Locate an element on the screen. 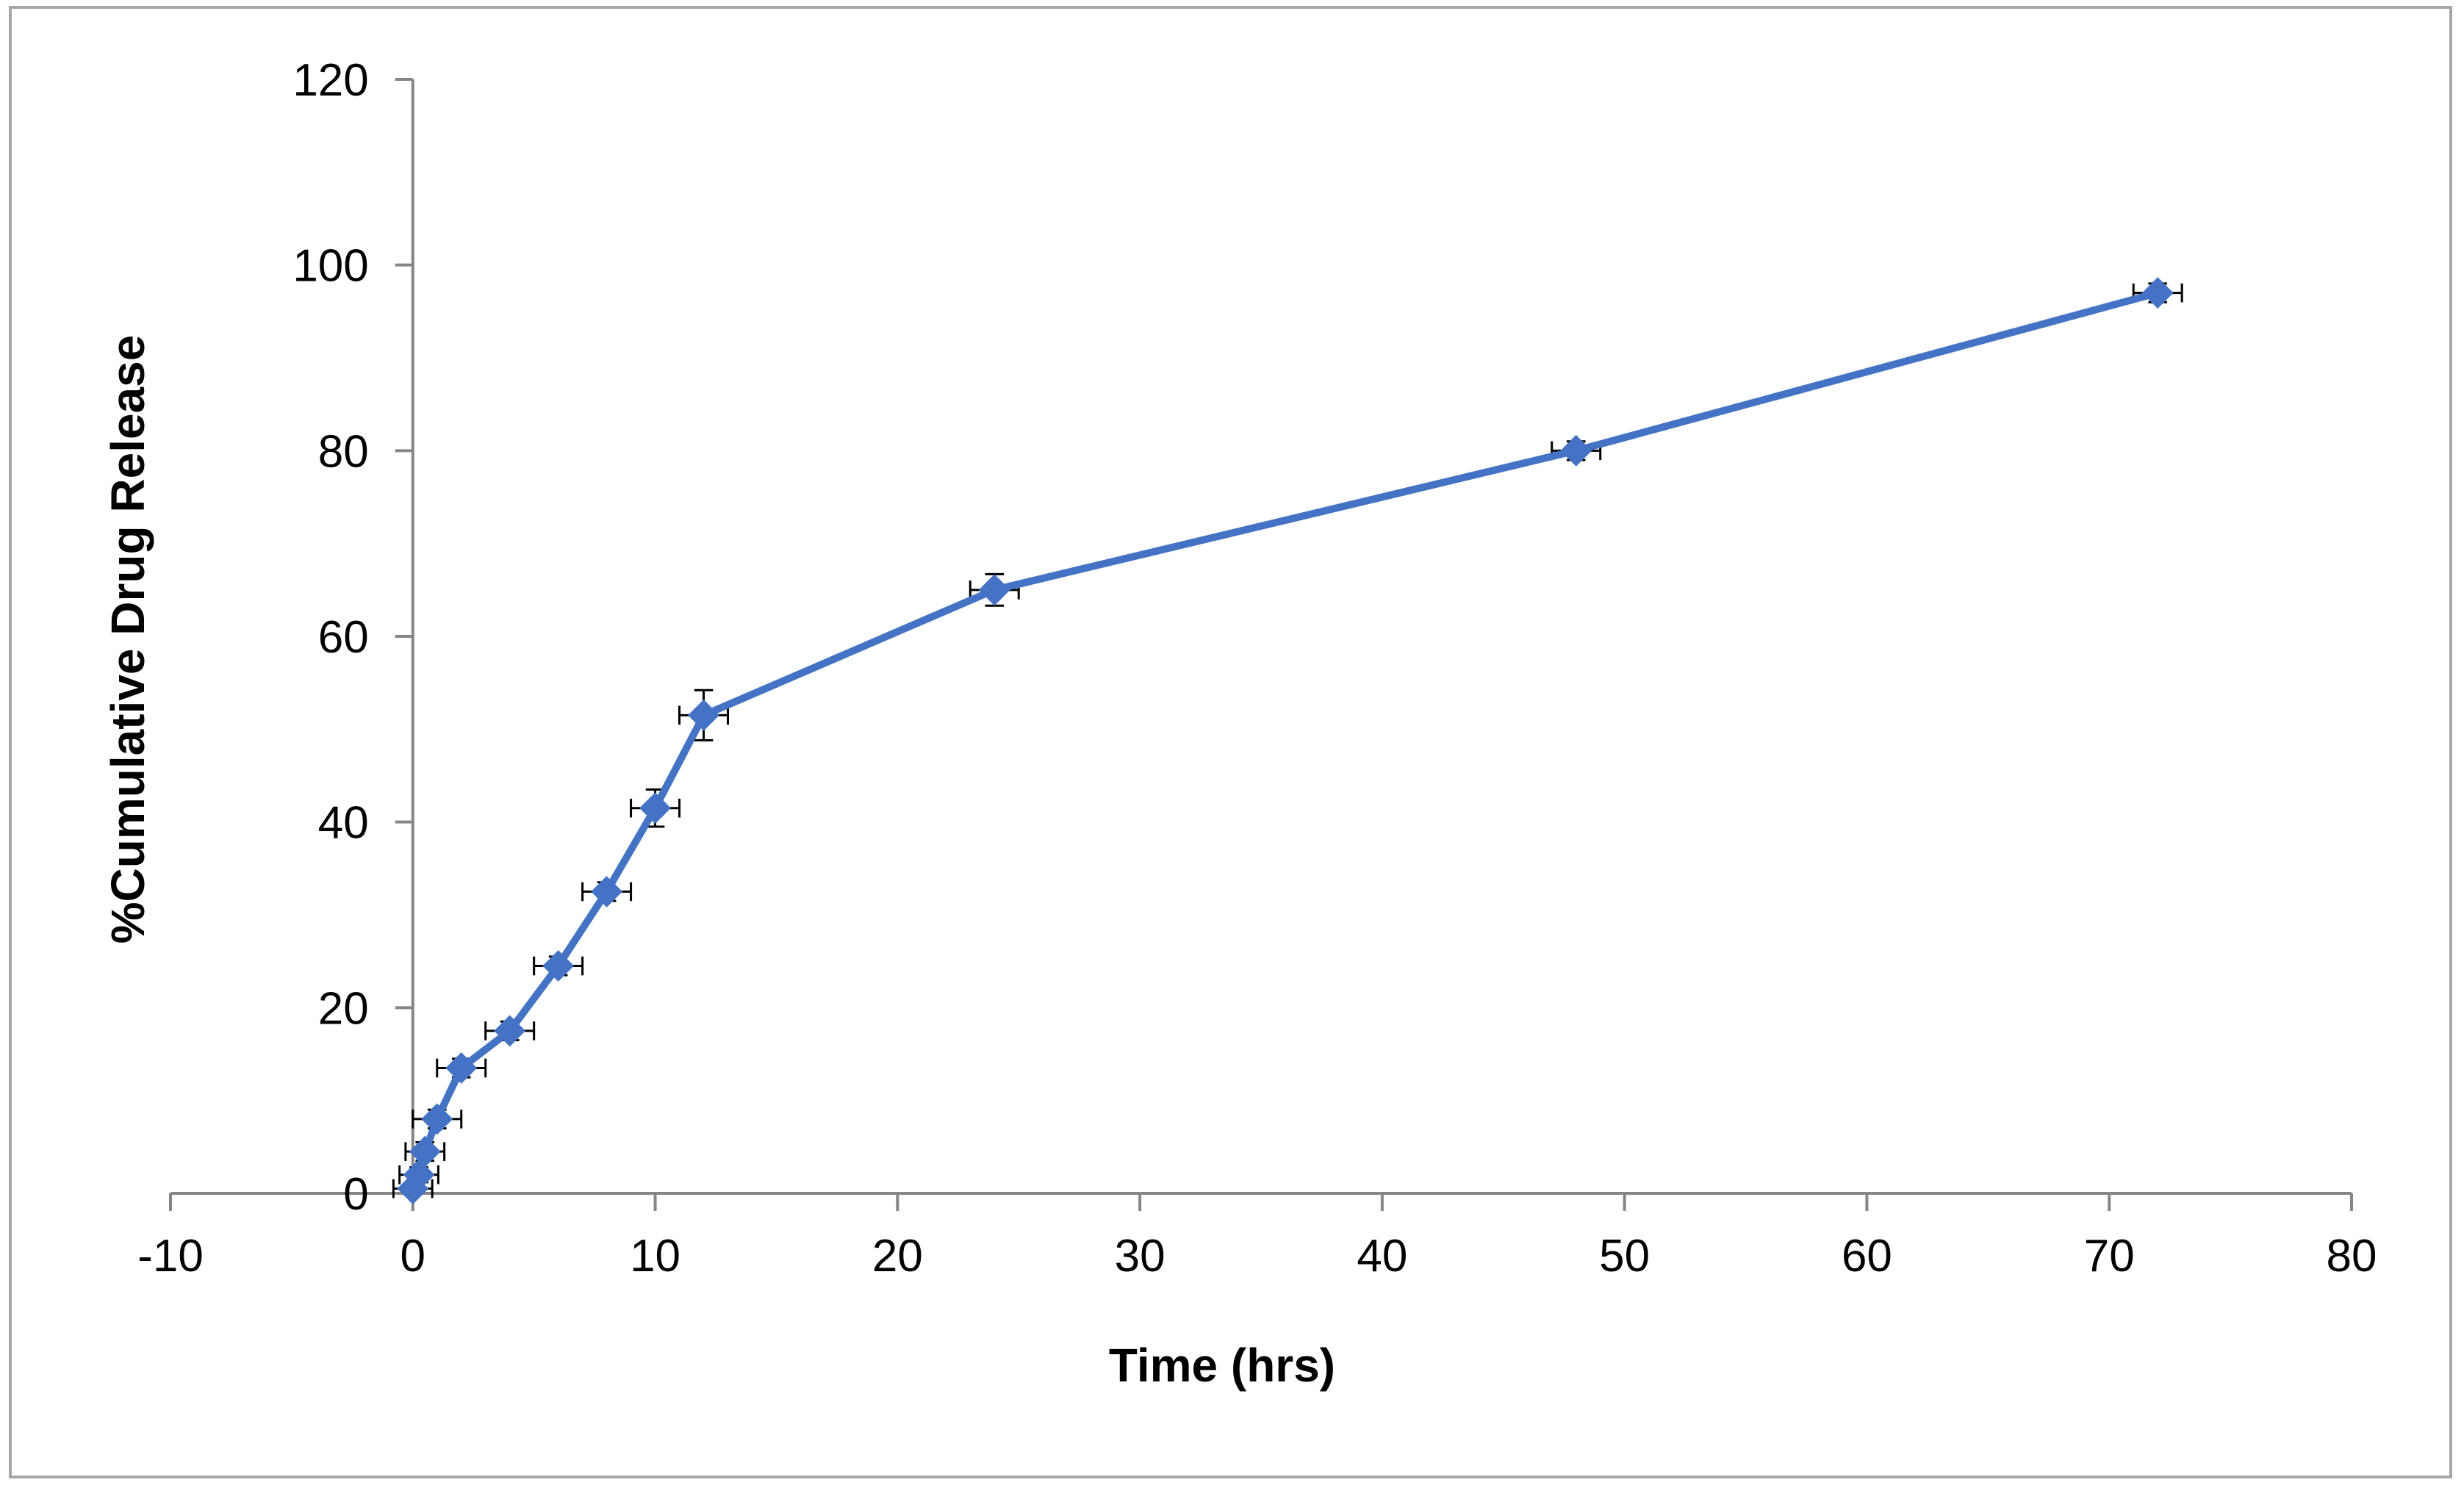  x-tick-label: 30 is located at coordinates (1140, 1256).